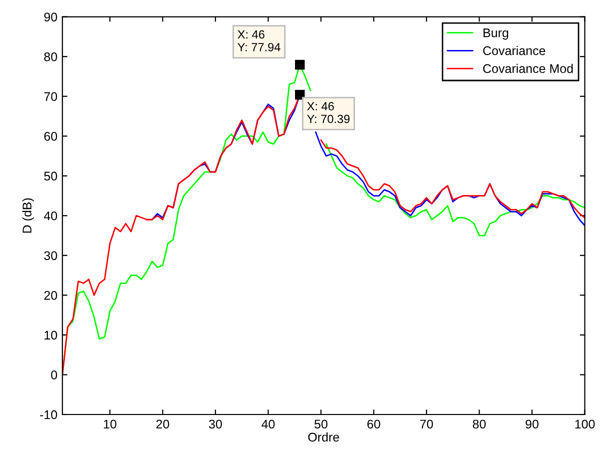  Describe the element at coordinates (514, 51) in the screenshot. I see `legend-label: Covariance` at that location.